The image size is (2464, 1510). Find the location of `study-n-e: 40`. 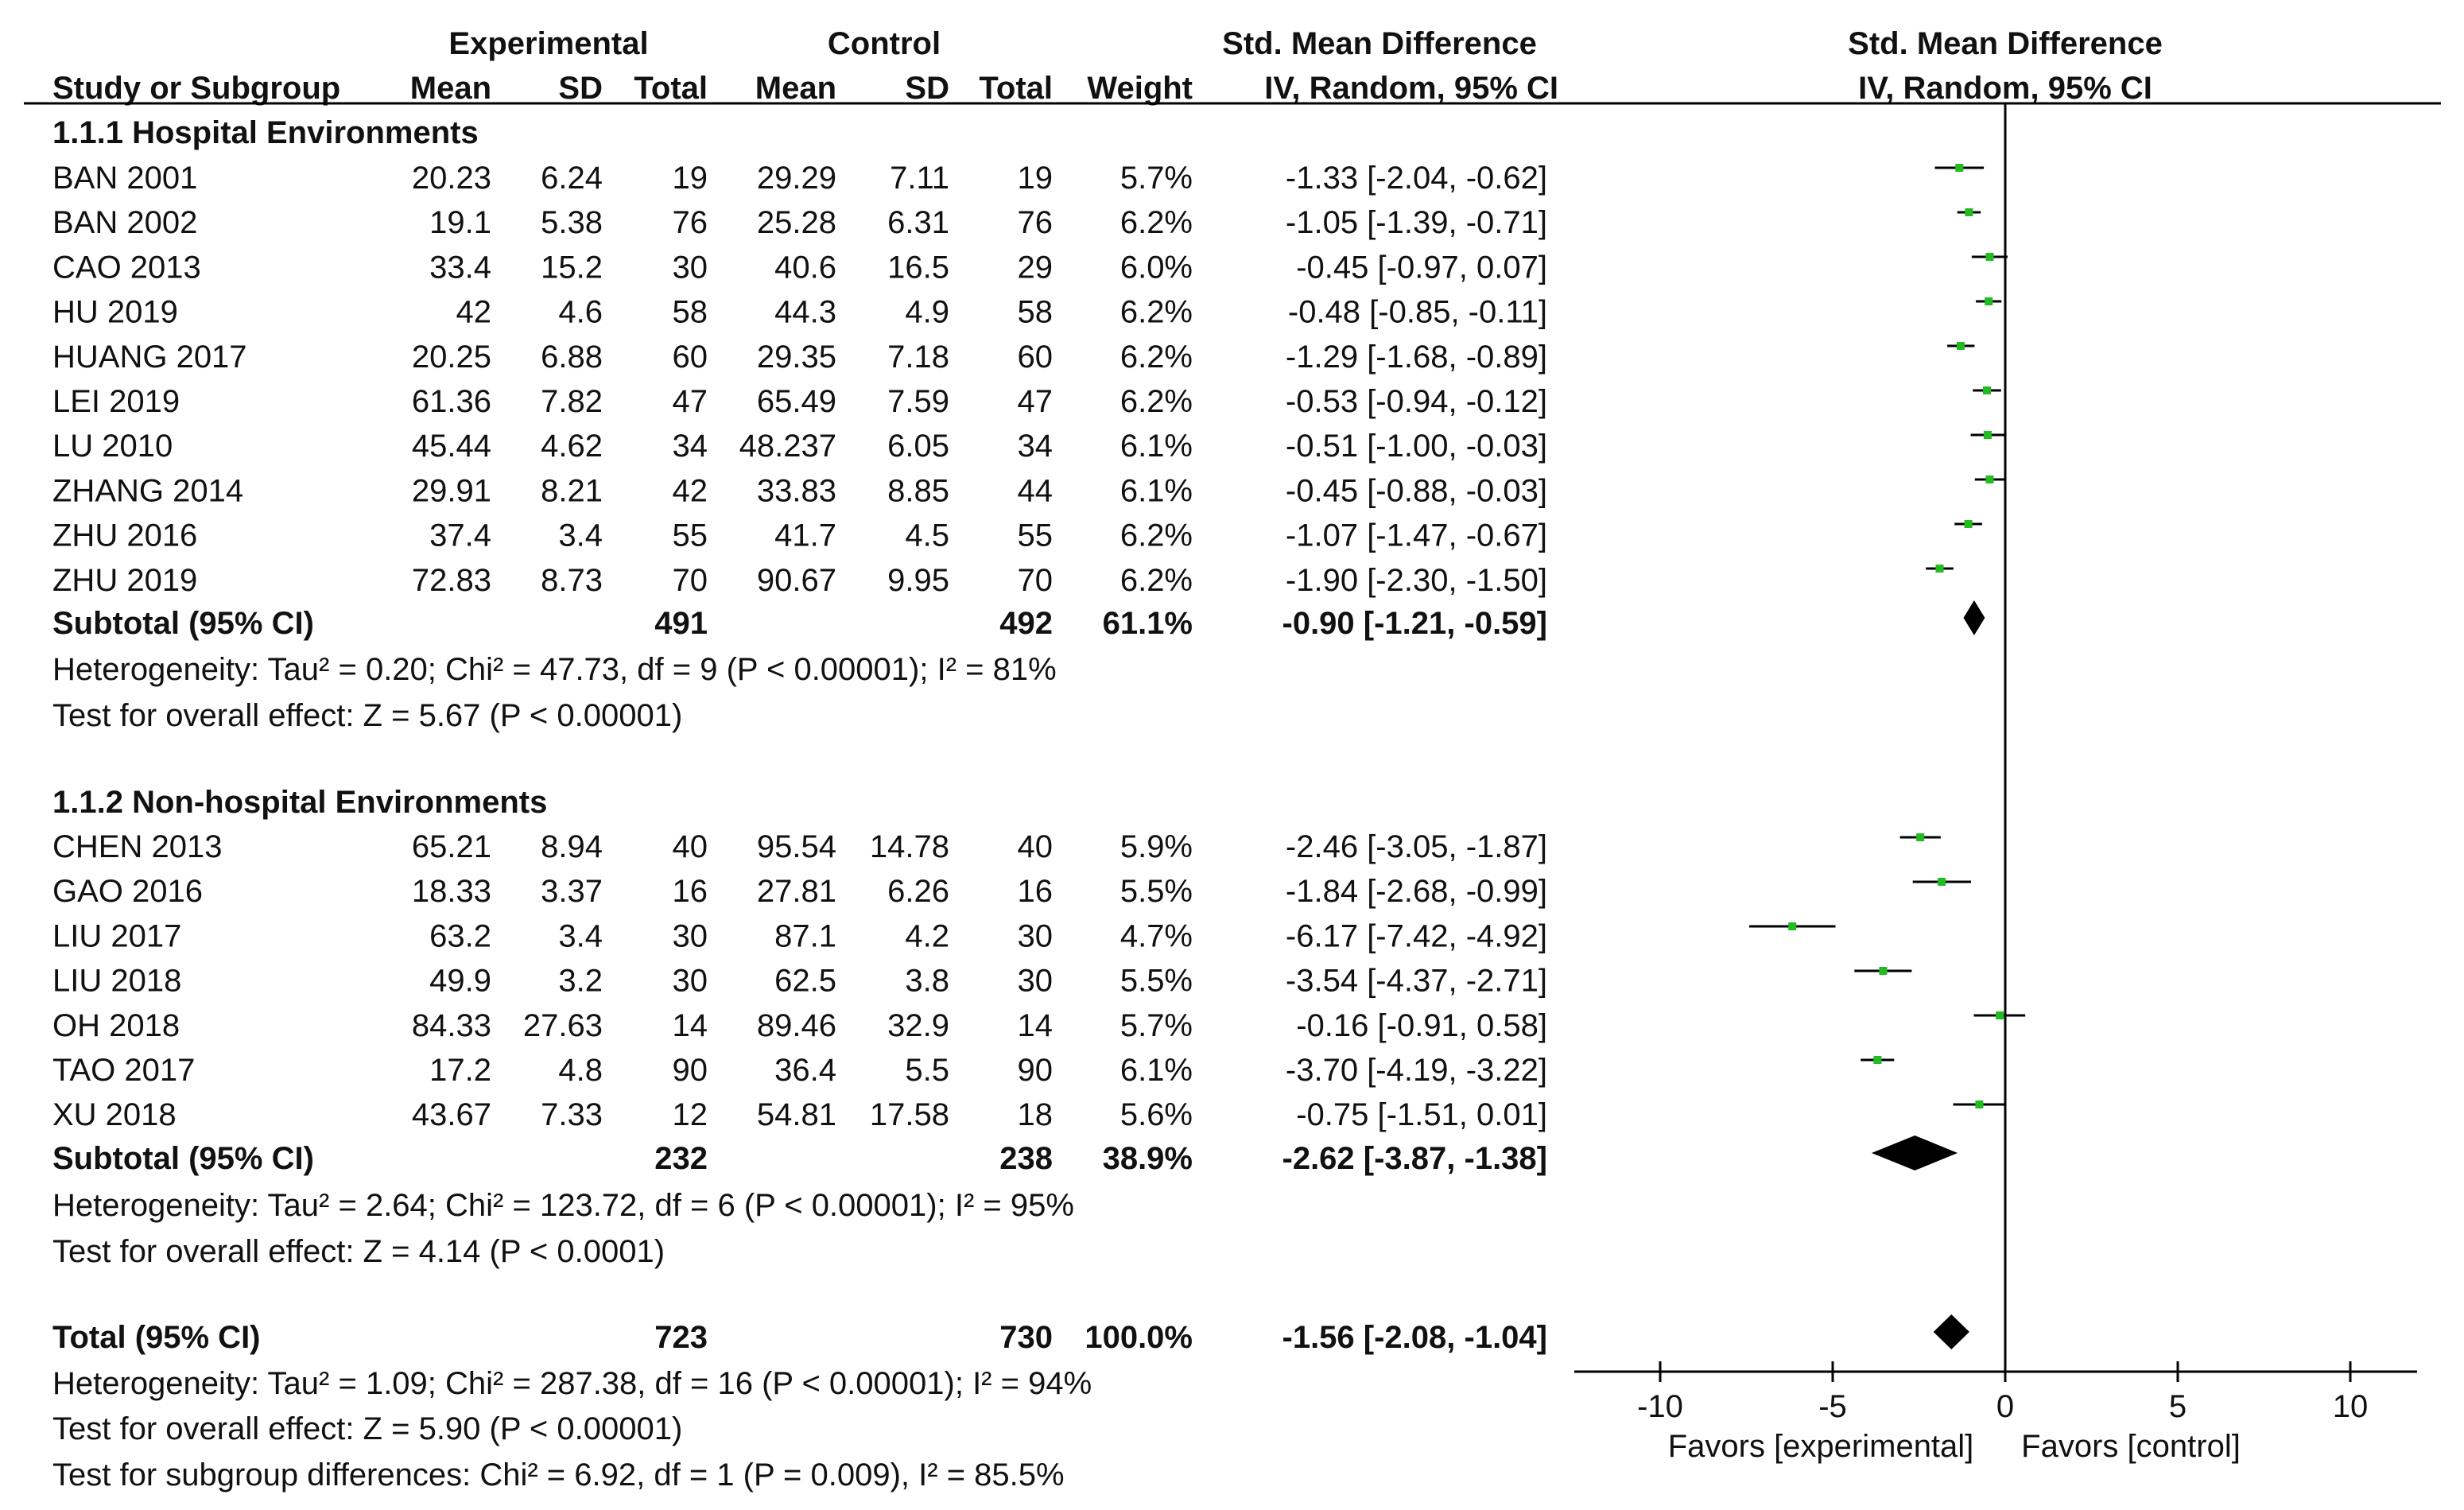

study-n-e: 40 is located at coordinates (690, 846).